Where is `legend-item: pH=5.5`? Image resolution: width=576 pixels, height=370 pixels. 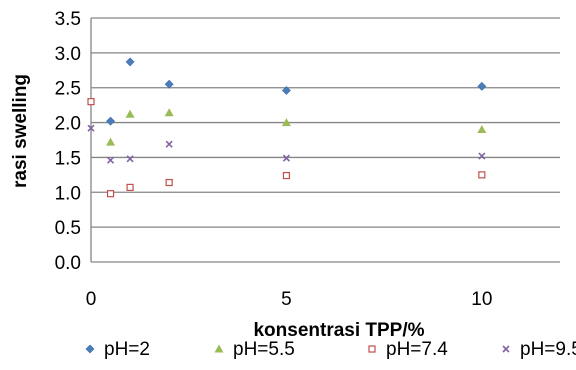 legend-item: pH=5.5 is located at coordinates (254, 349).